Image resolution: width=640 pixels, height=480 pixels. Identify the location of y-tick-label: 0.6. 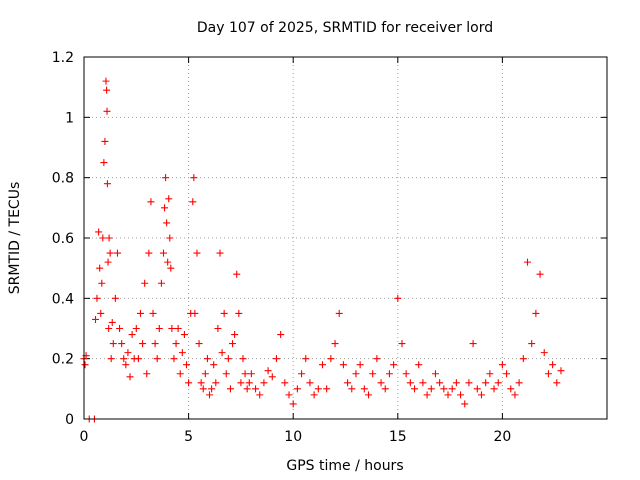
(63, 239).